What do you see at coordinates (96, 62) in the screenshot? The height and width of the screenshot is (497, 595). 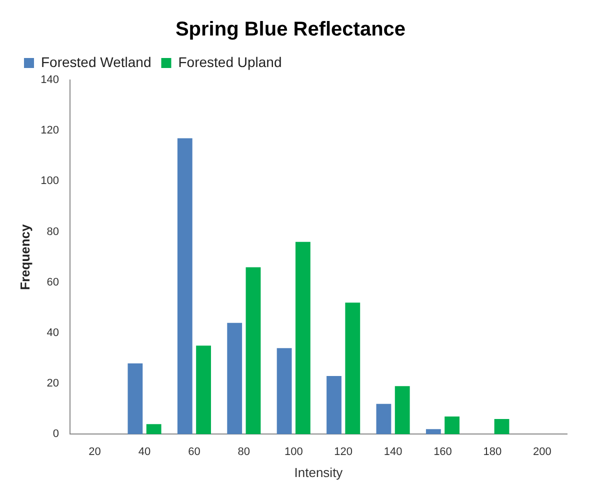 I see `legend-label: Forested Wetland` at bounding box center [96, 62].